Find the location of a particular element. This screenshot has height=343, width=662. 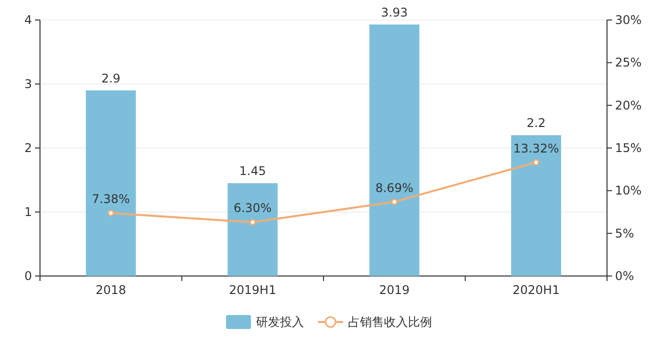

data-label: 2.2 is located at coordinates (536, 123).